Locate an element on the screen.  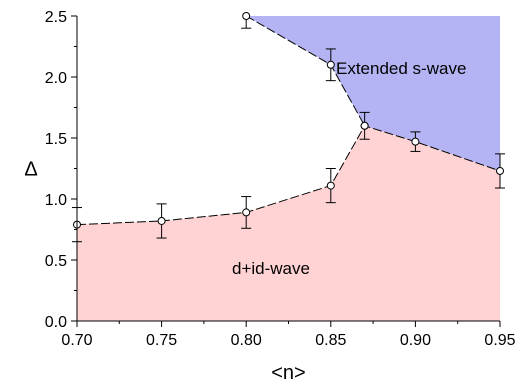
x-tick-label: 0.75 is located at coordinates (161, 340).